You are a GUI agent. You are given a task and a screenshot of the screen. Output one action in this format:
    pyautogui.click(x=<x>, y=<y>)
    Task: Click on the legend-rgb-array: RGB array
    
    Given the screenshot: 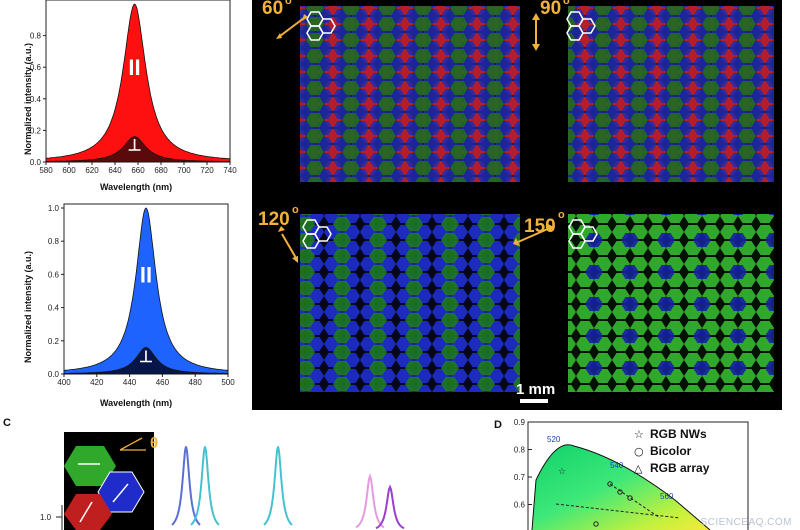 What is the action you would take?
    pyautogui.click(x=680, y=468)
    